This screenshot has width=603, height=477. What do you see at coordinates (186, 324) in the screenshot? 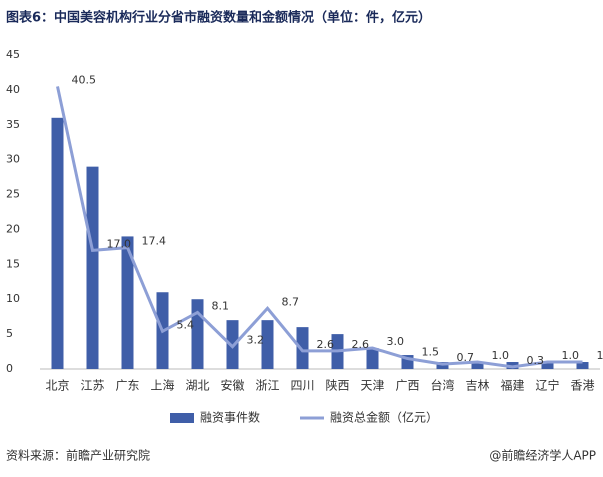
I see `data-label: 5.4` at bounding box center [186, 324].